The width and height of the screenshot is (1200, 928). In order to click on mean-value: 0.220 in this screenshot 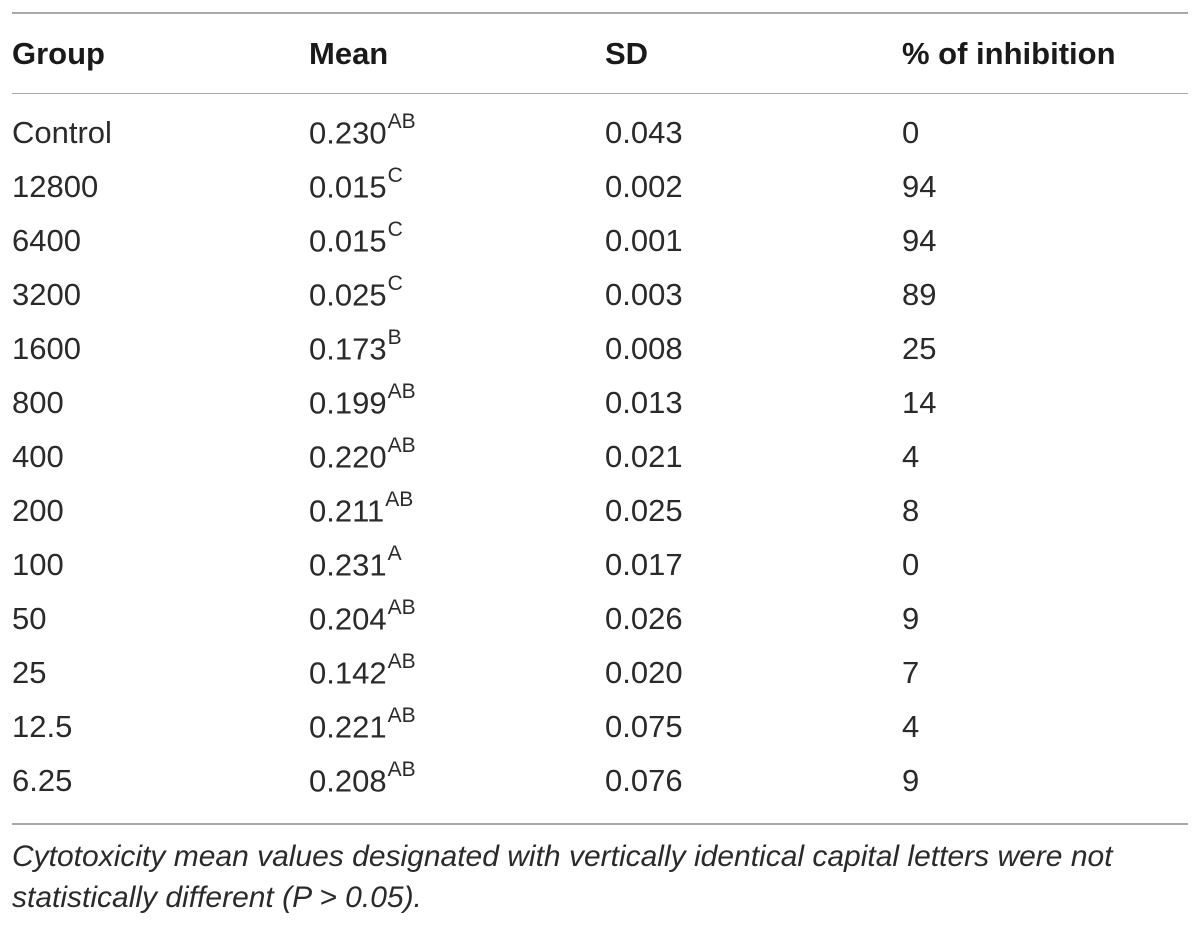, I will do `click(348, 457)`.